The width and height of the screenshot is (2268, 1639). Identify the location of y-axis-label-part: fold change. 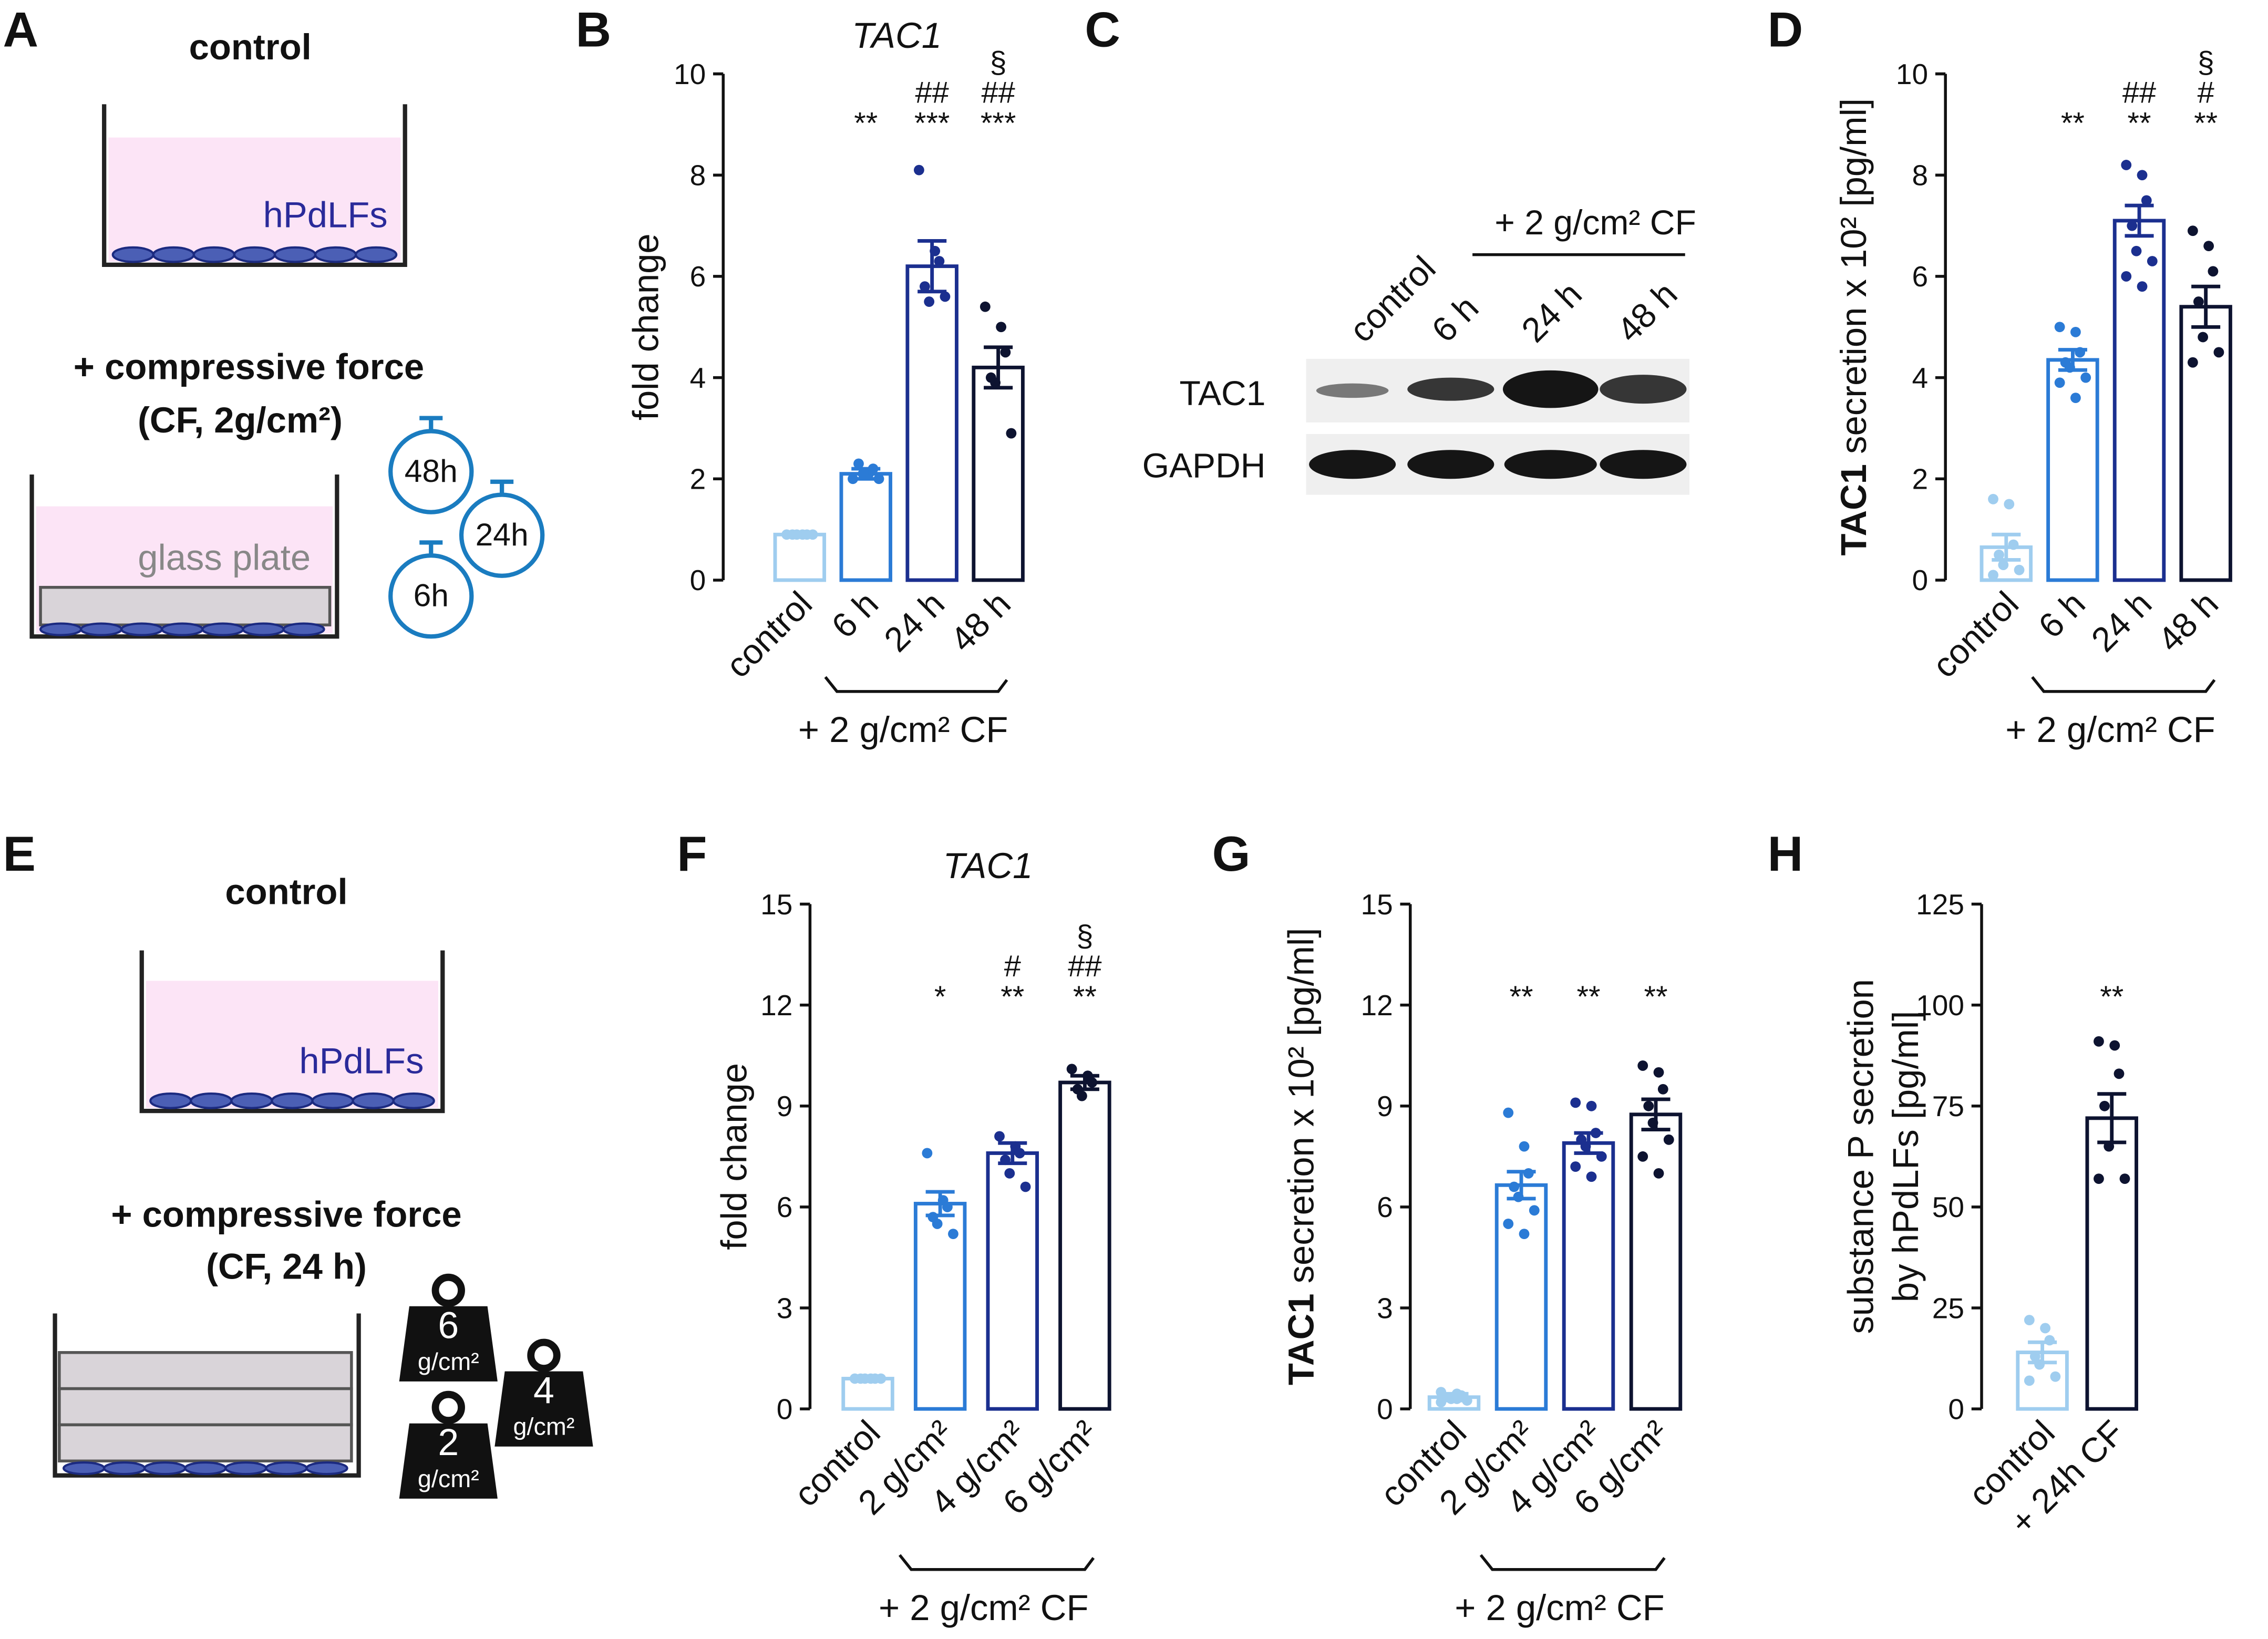
(645, 326).